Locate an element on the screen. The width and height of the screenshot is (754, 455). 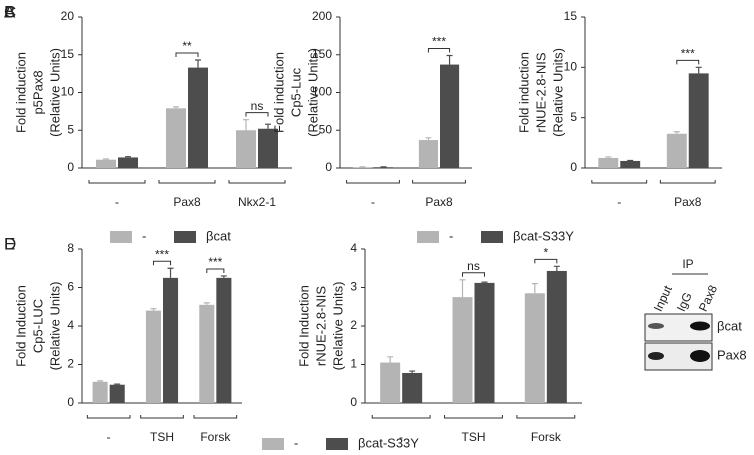
y-tick-label: 6 is located at coordinates (70, 287).